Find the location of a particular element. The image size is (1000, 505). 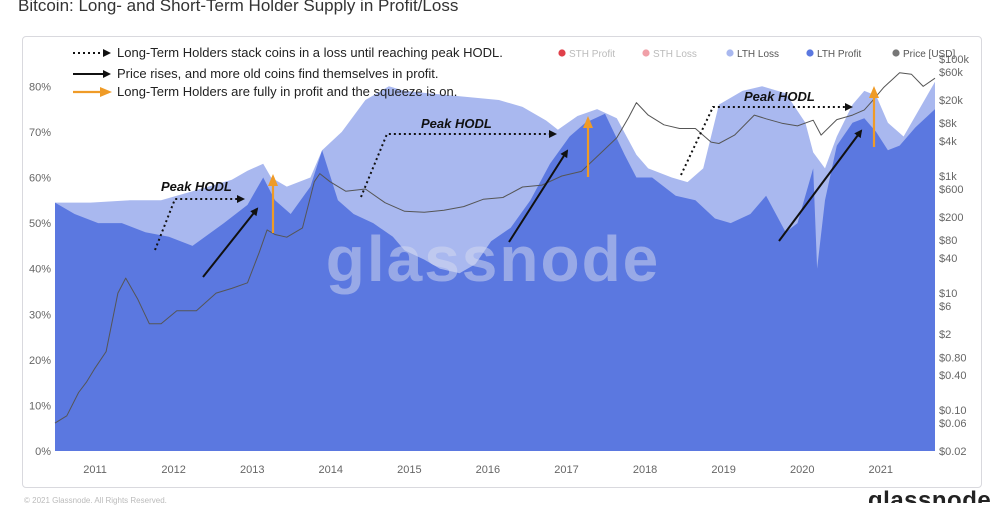

y-tick-right: $1k is located at coordinates (948, 177).